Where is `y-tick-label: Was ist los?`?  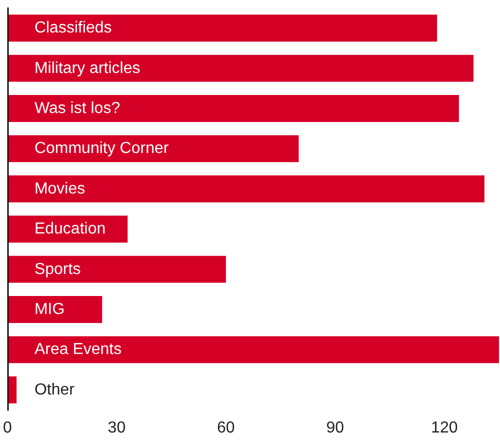 y-tick-label: Was ist los? is located at coordinates (77, 108).